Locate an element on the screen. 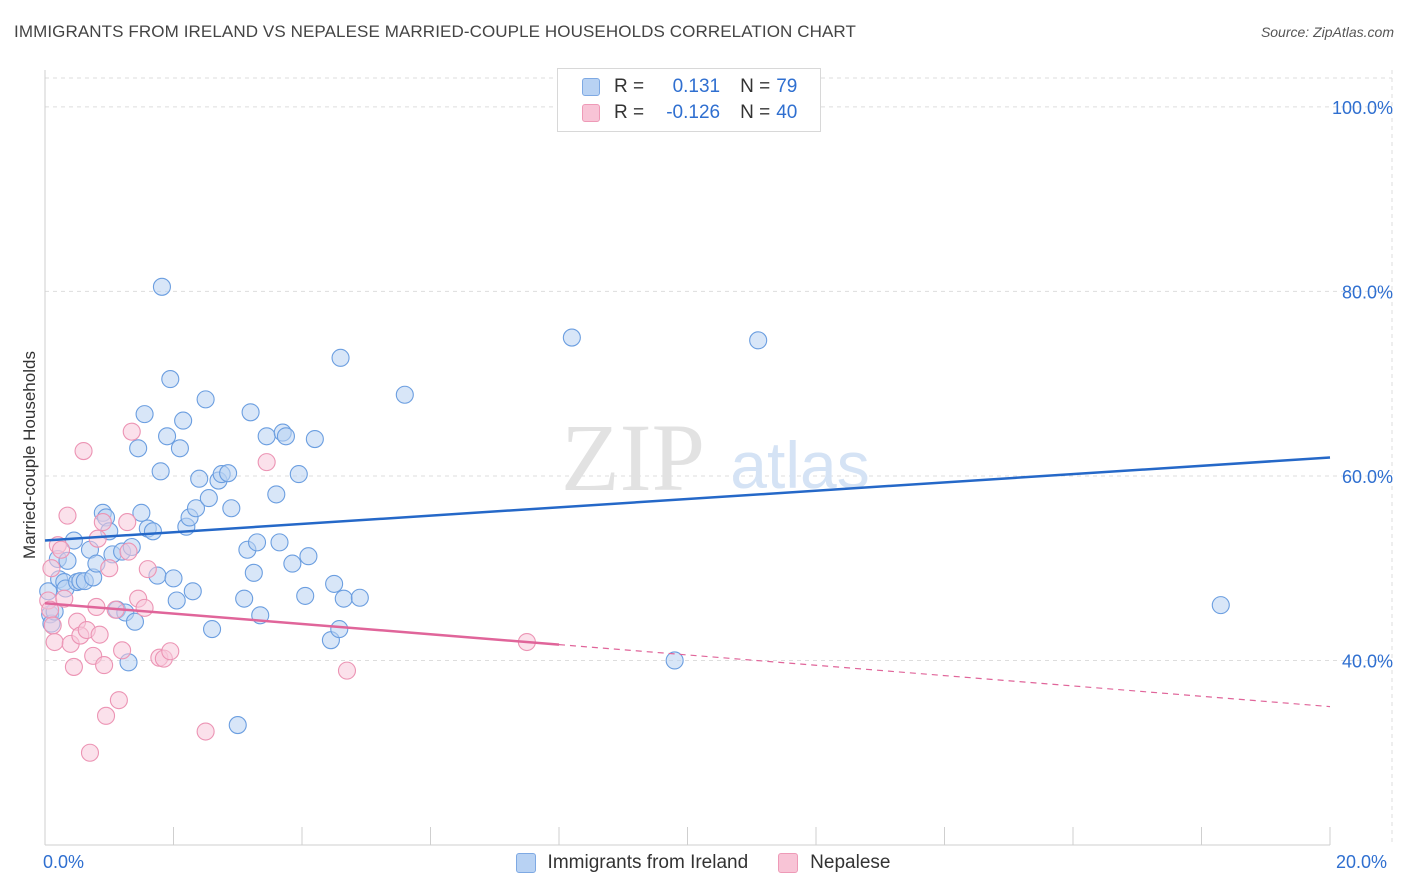 Image resolution: width=1406 pixels, height=892 pixels. legend-n-value: 79 is located at coordinates (787, 86).